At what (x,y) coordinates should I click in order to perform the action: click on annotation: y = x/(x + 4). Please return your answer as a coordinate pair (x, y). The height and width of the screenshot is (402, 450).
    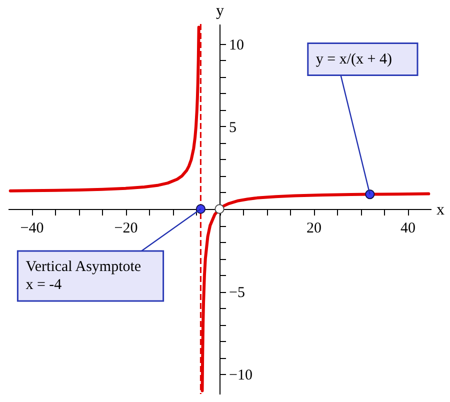
    Looking at the image, I should click on (354, 59).